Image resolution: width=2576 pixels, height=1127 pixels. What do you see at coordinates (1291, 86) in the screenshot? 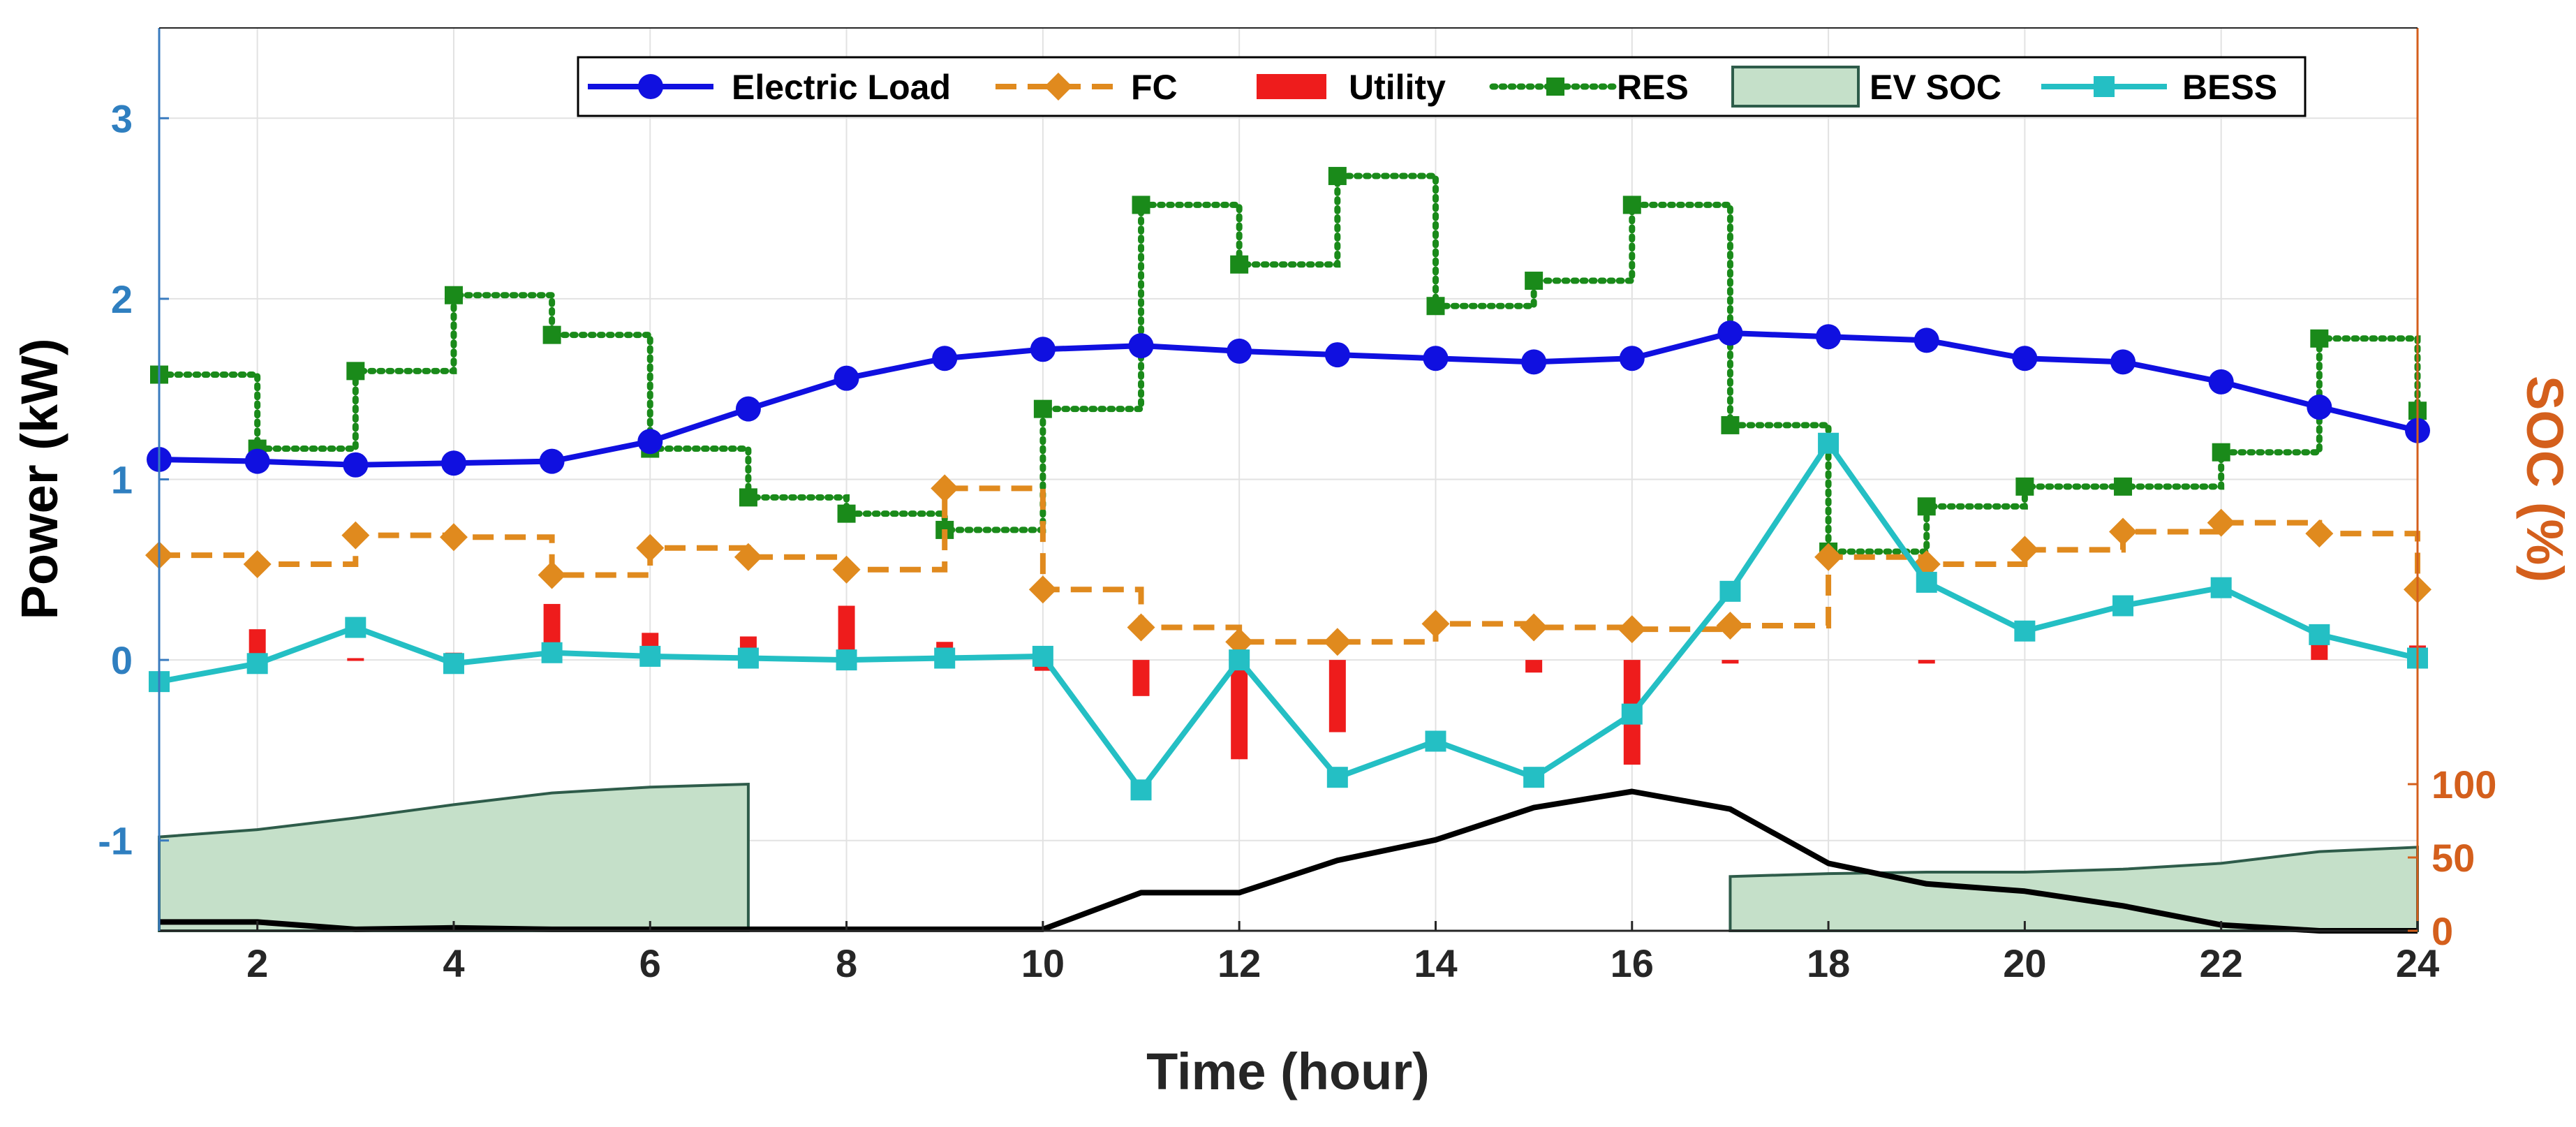
I see `legend-utility-marker` at bounding box center [1291, 86].